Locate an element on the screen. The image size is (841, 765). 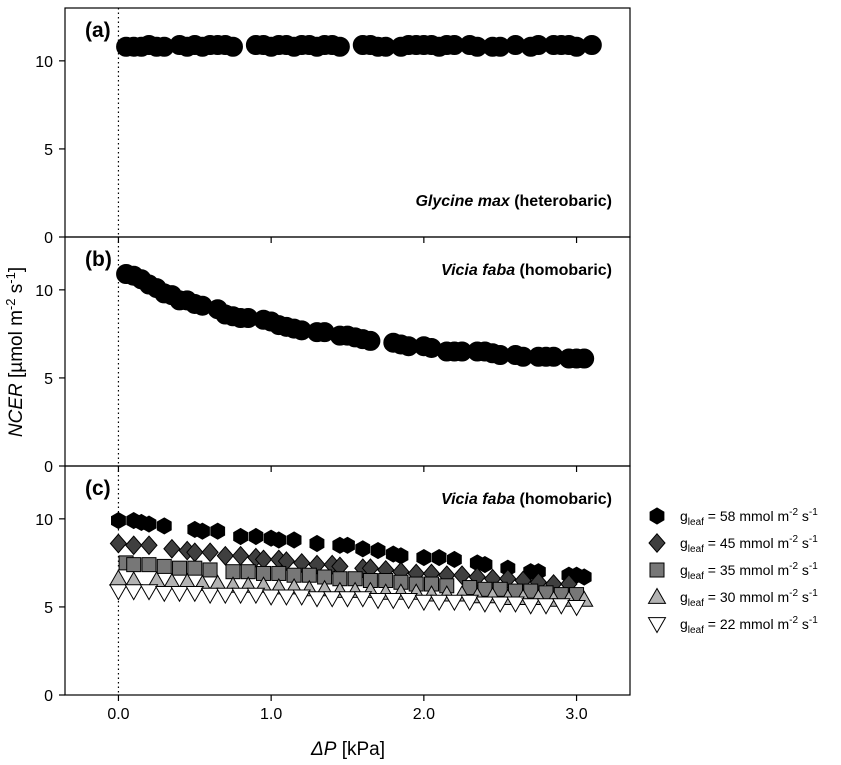
x-tick-label: 2.0 is located at coordinates (424, 714).